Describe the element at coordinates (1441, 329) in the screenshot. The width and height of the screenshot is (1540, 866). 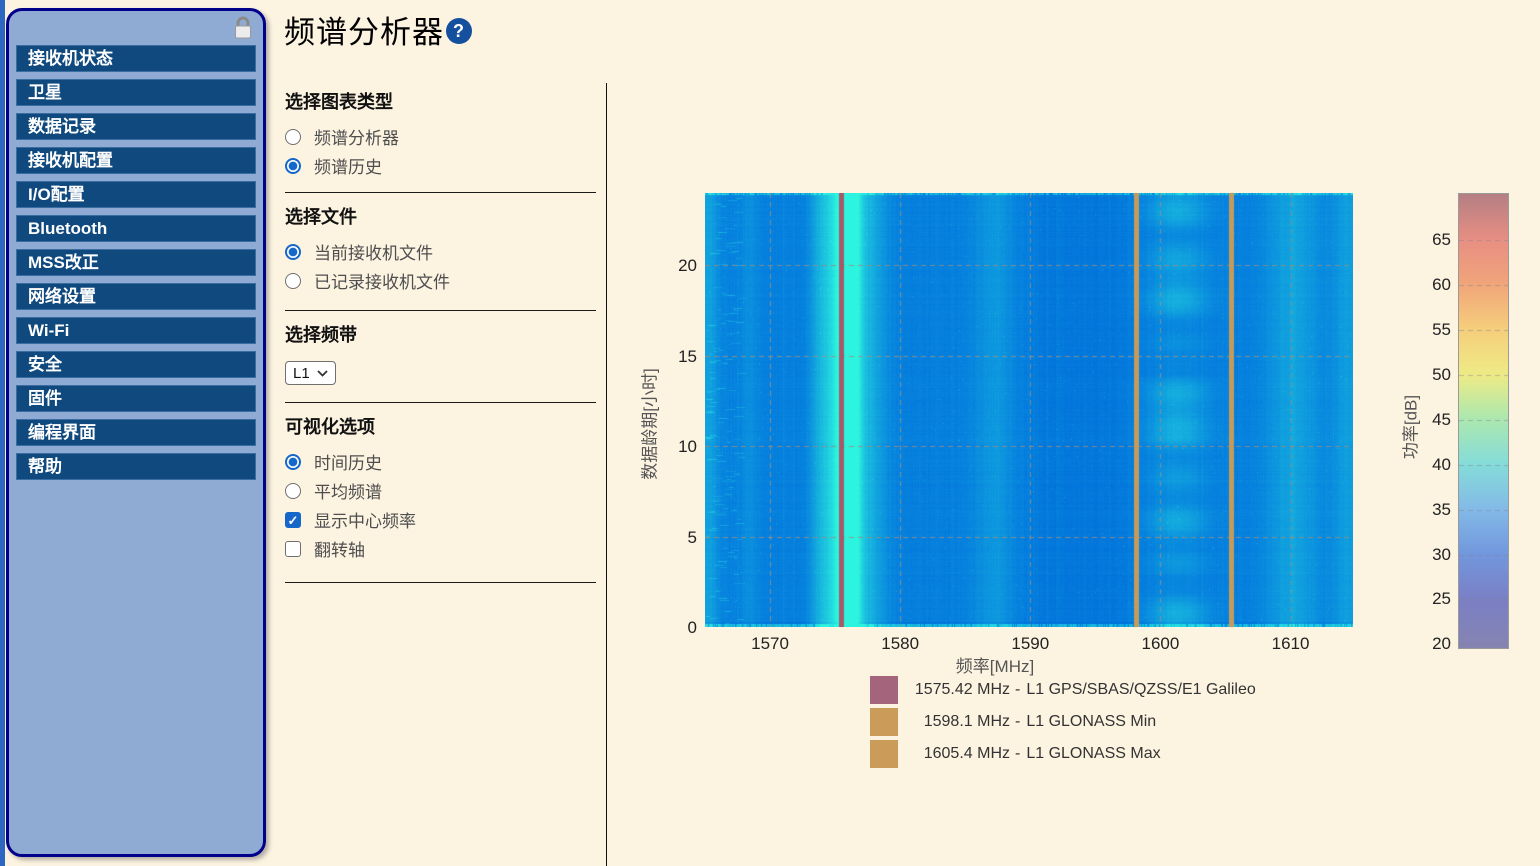
I see `colorbar-tick-label: 55` at that location.